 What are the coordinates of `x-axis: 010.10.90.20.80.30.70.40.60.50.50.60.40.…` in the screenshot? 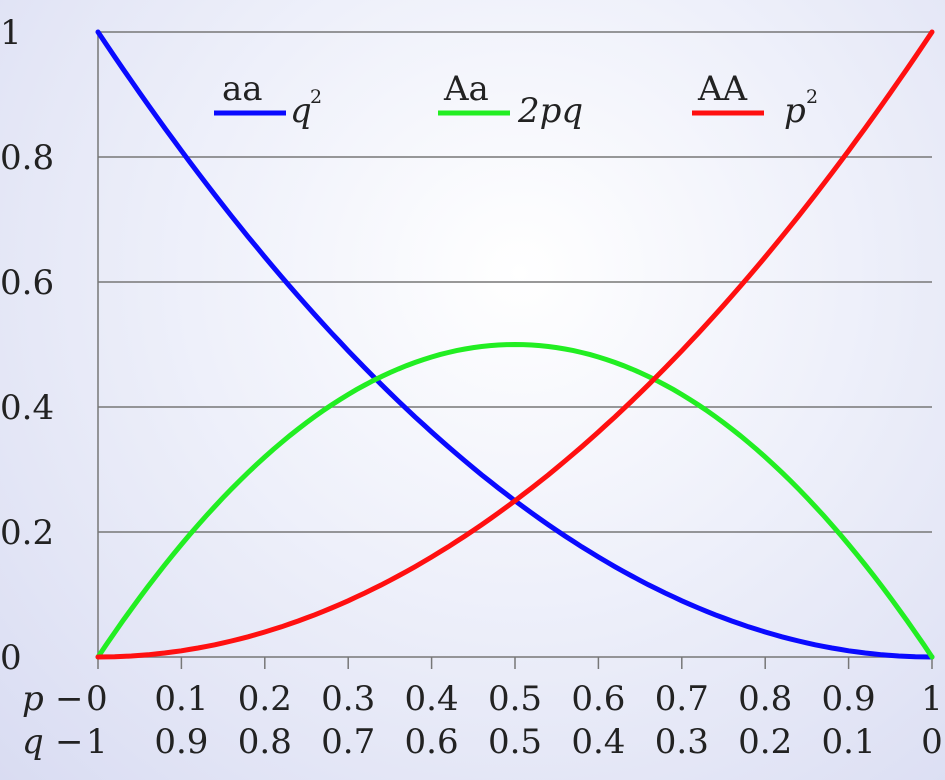 It's located at (482, 709).